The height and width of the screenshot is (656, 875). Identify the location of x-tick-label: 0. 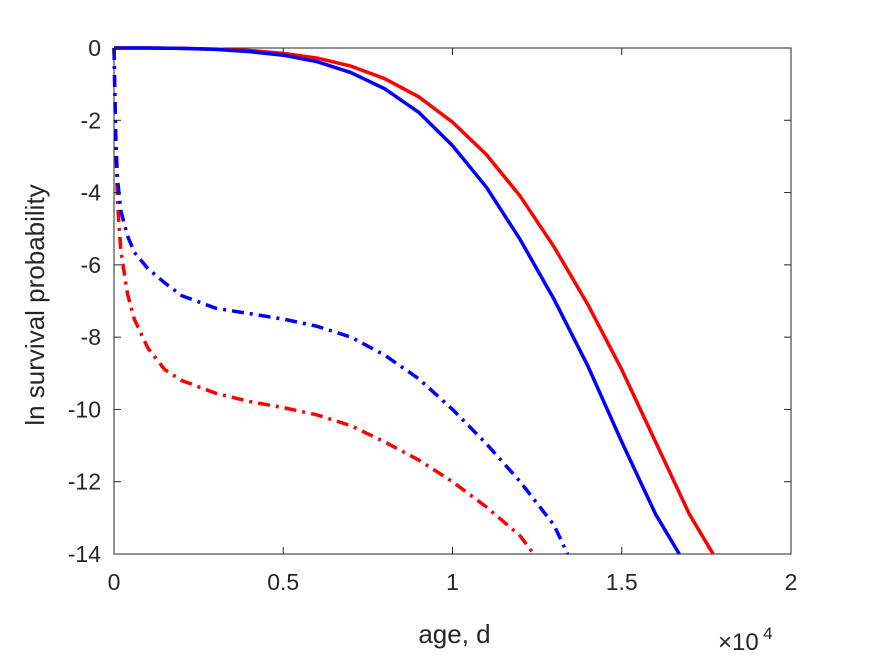
(114, 582).